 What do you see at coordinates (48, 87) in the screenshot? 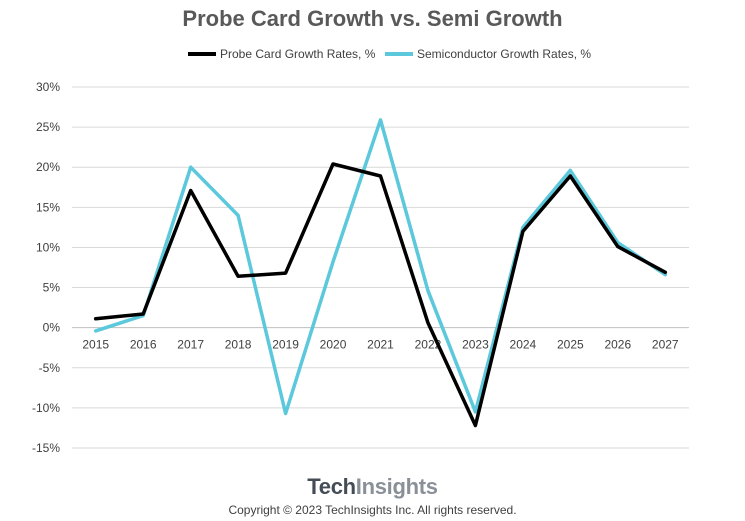
I see `y-tick-label: 30%` at bounding box center [48, 87].